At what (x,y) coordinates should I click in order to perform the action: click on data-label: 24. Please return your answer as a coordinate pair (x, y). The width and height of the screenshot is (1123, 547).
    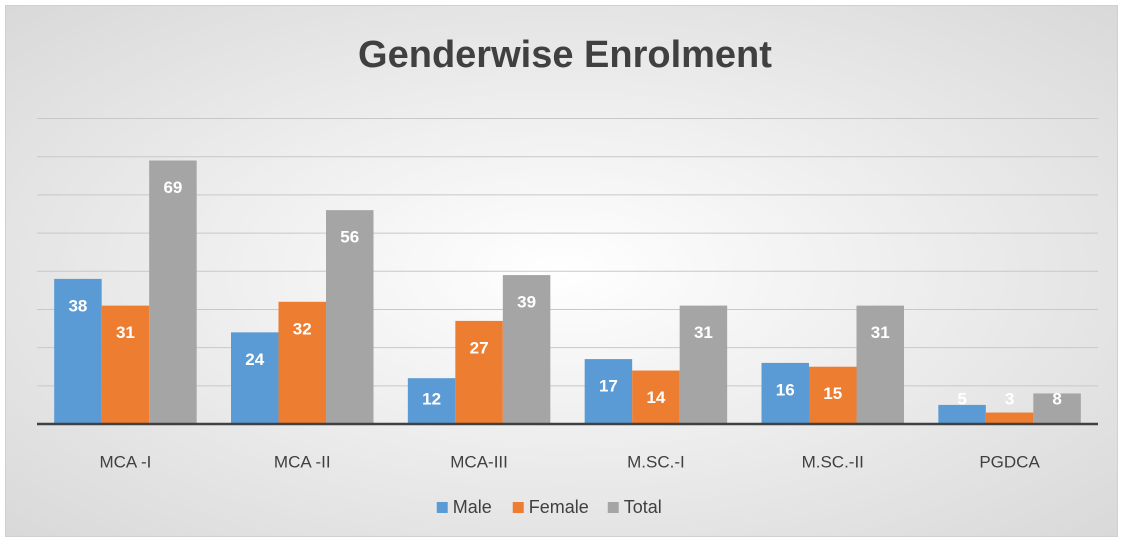
    Looking at the image, I should click on (254, 359).